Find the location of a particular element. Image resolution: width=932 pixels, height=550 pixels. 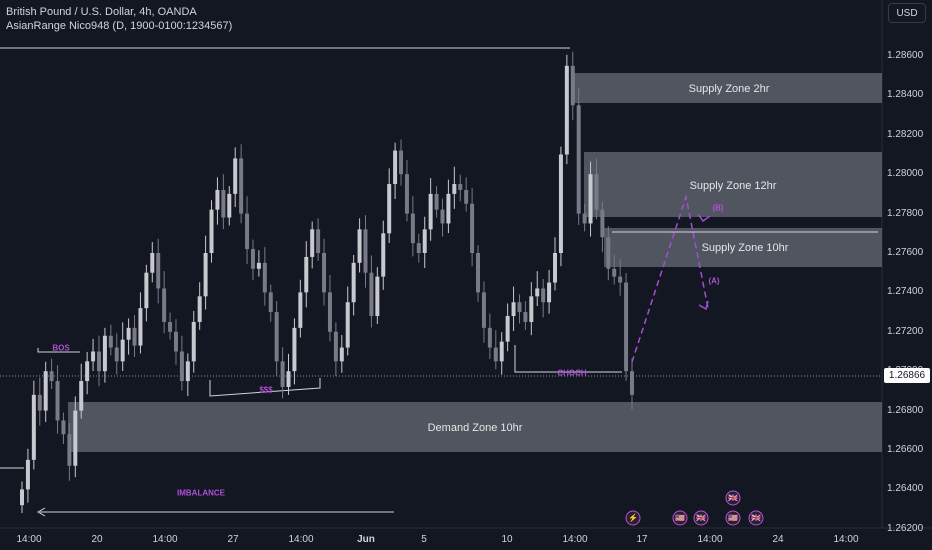

price-tick-label: 1.26600 is located at coordinates (905, 449).